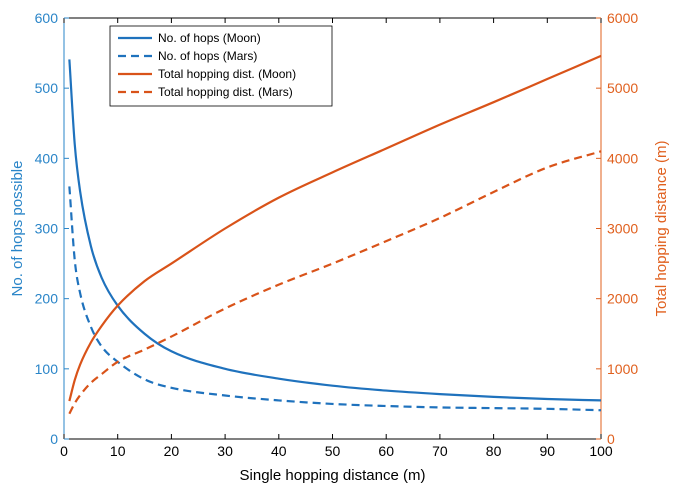 This screenshot has width=683, height=486. Describe the element at coordinates (47, 229) in the screenshot. I see `y-left-tick-label: 300` at that location.